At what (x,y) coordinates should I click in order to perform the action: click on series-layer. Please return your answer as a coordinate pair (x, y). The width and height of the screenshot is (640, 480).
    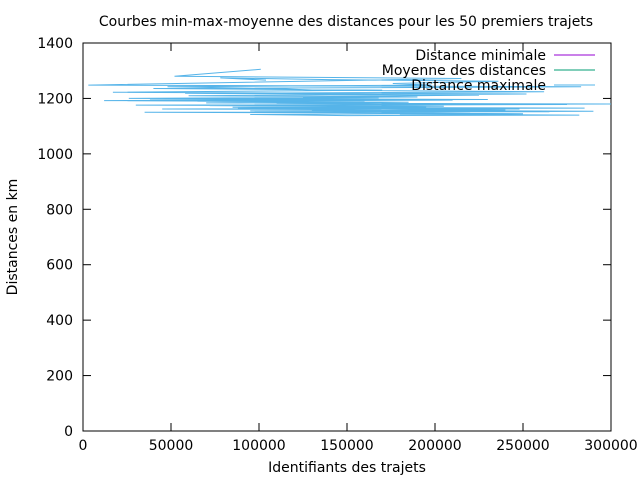
    Looking at the image, I should click on (350, 92).